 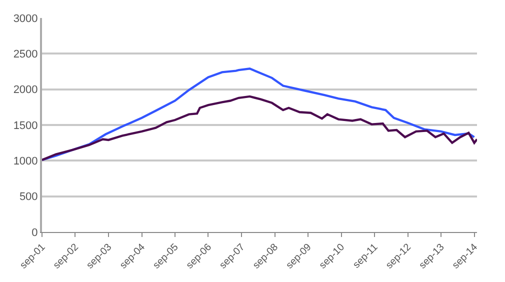 What do you see at coordinates (25, 90) in the screenshot?
I see `y-tick-label: 2000` at bounding box center [25, 90].